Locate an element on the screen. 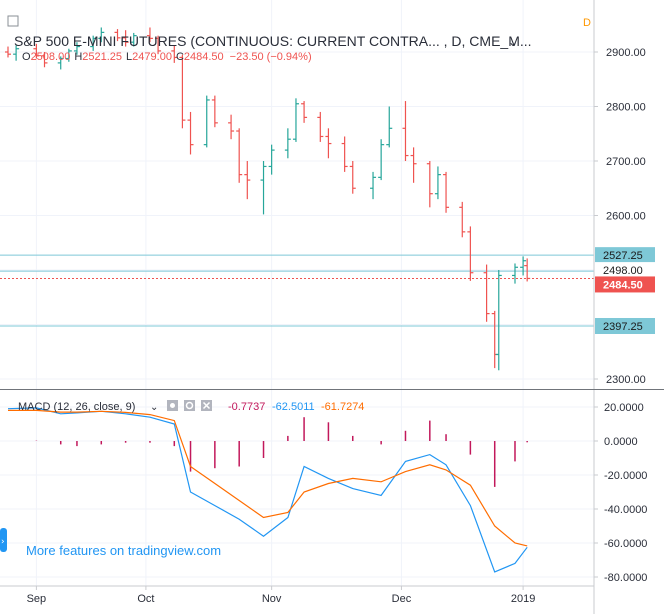 The width and height of the screenshot is (664, 614). side-panel-tab is located at coordinates (3, 540).